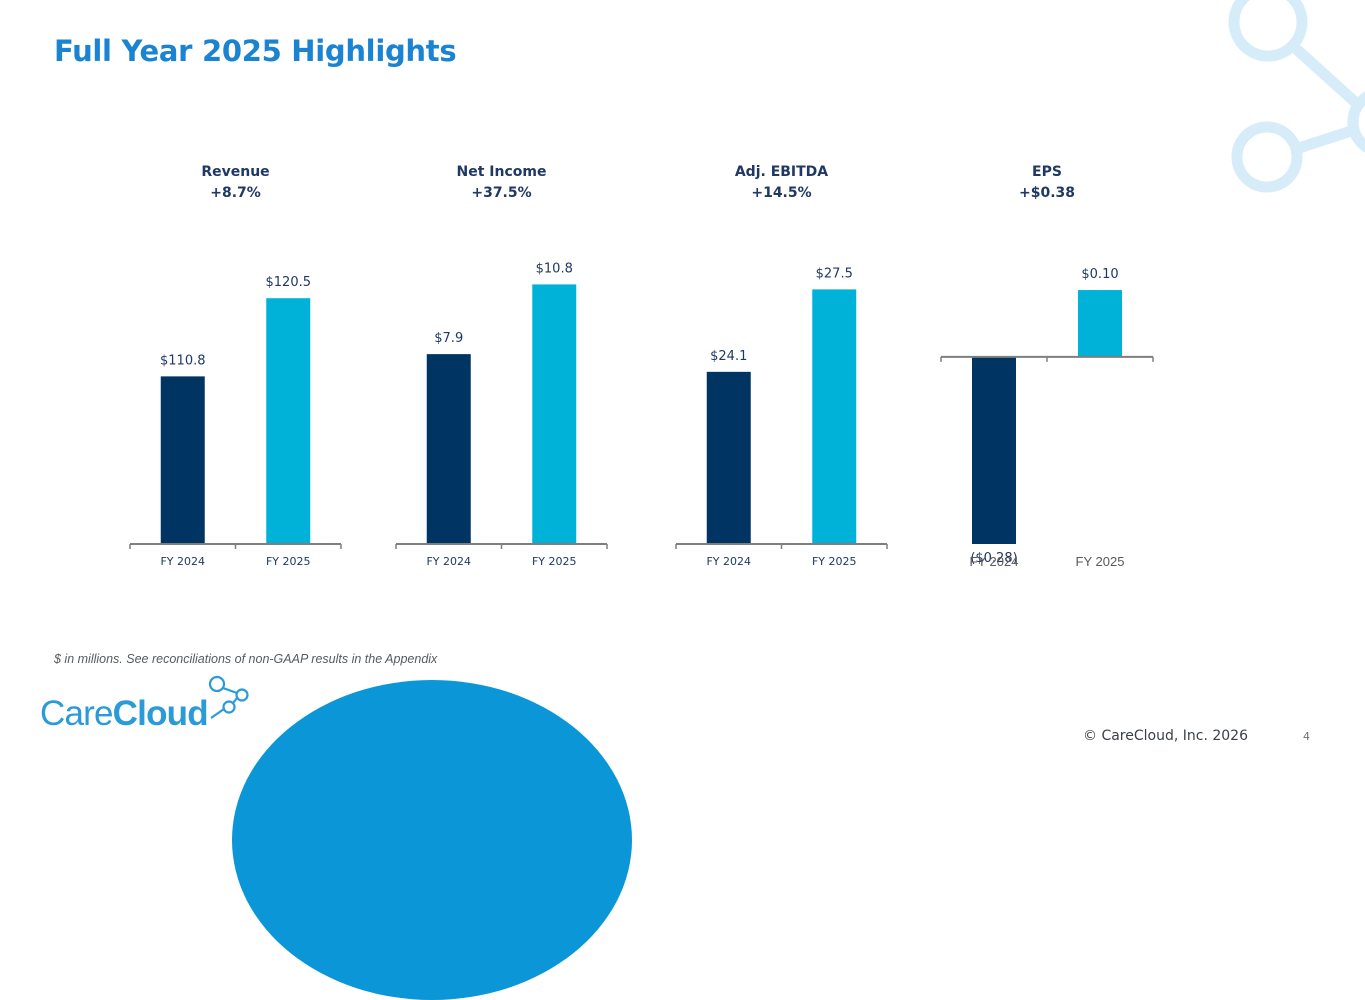  Describe the element at coordinates (228, 697) in the screenshot. I see `logo-molecule-icon` at that location.